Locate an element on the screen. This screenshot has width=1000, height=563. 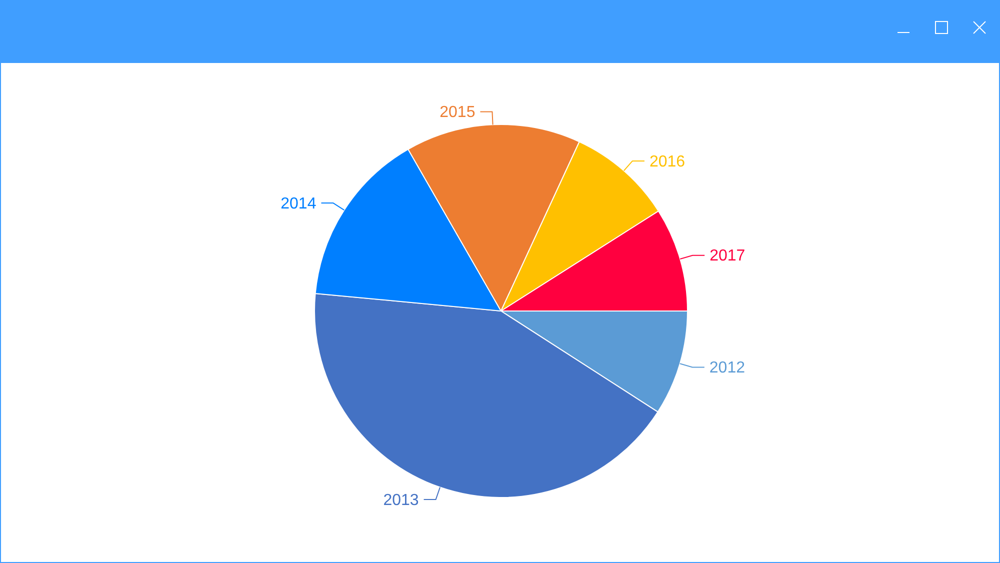
slice-label: 2012 is located at coordinates (727, 368).